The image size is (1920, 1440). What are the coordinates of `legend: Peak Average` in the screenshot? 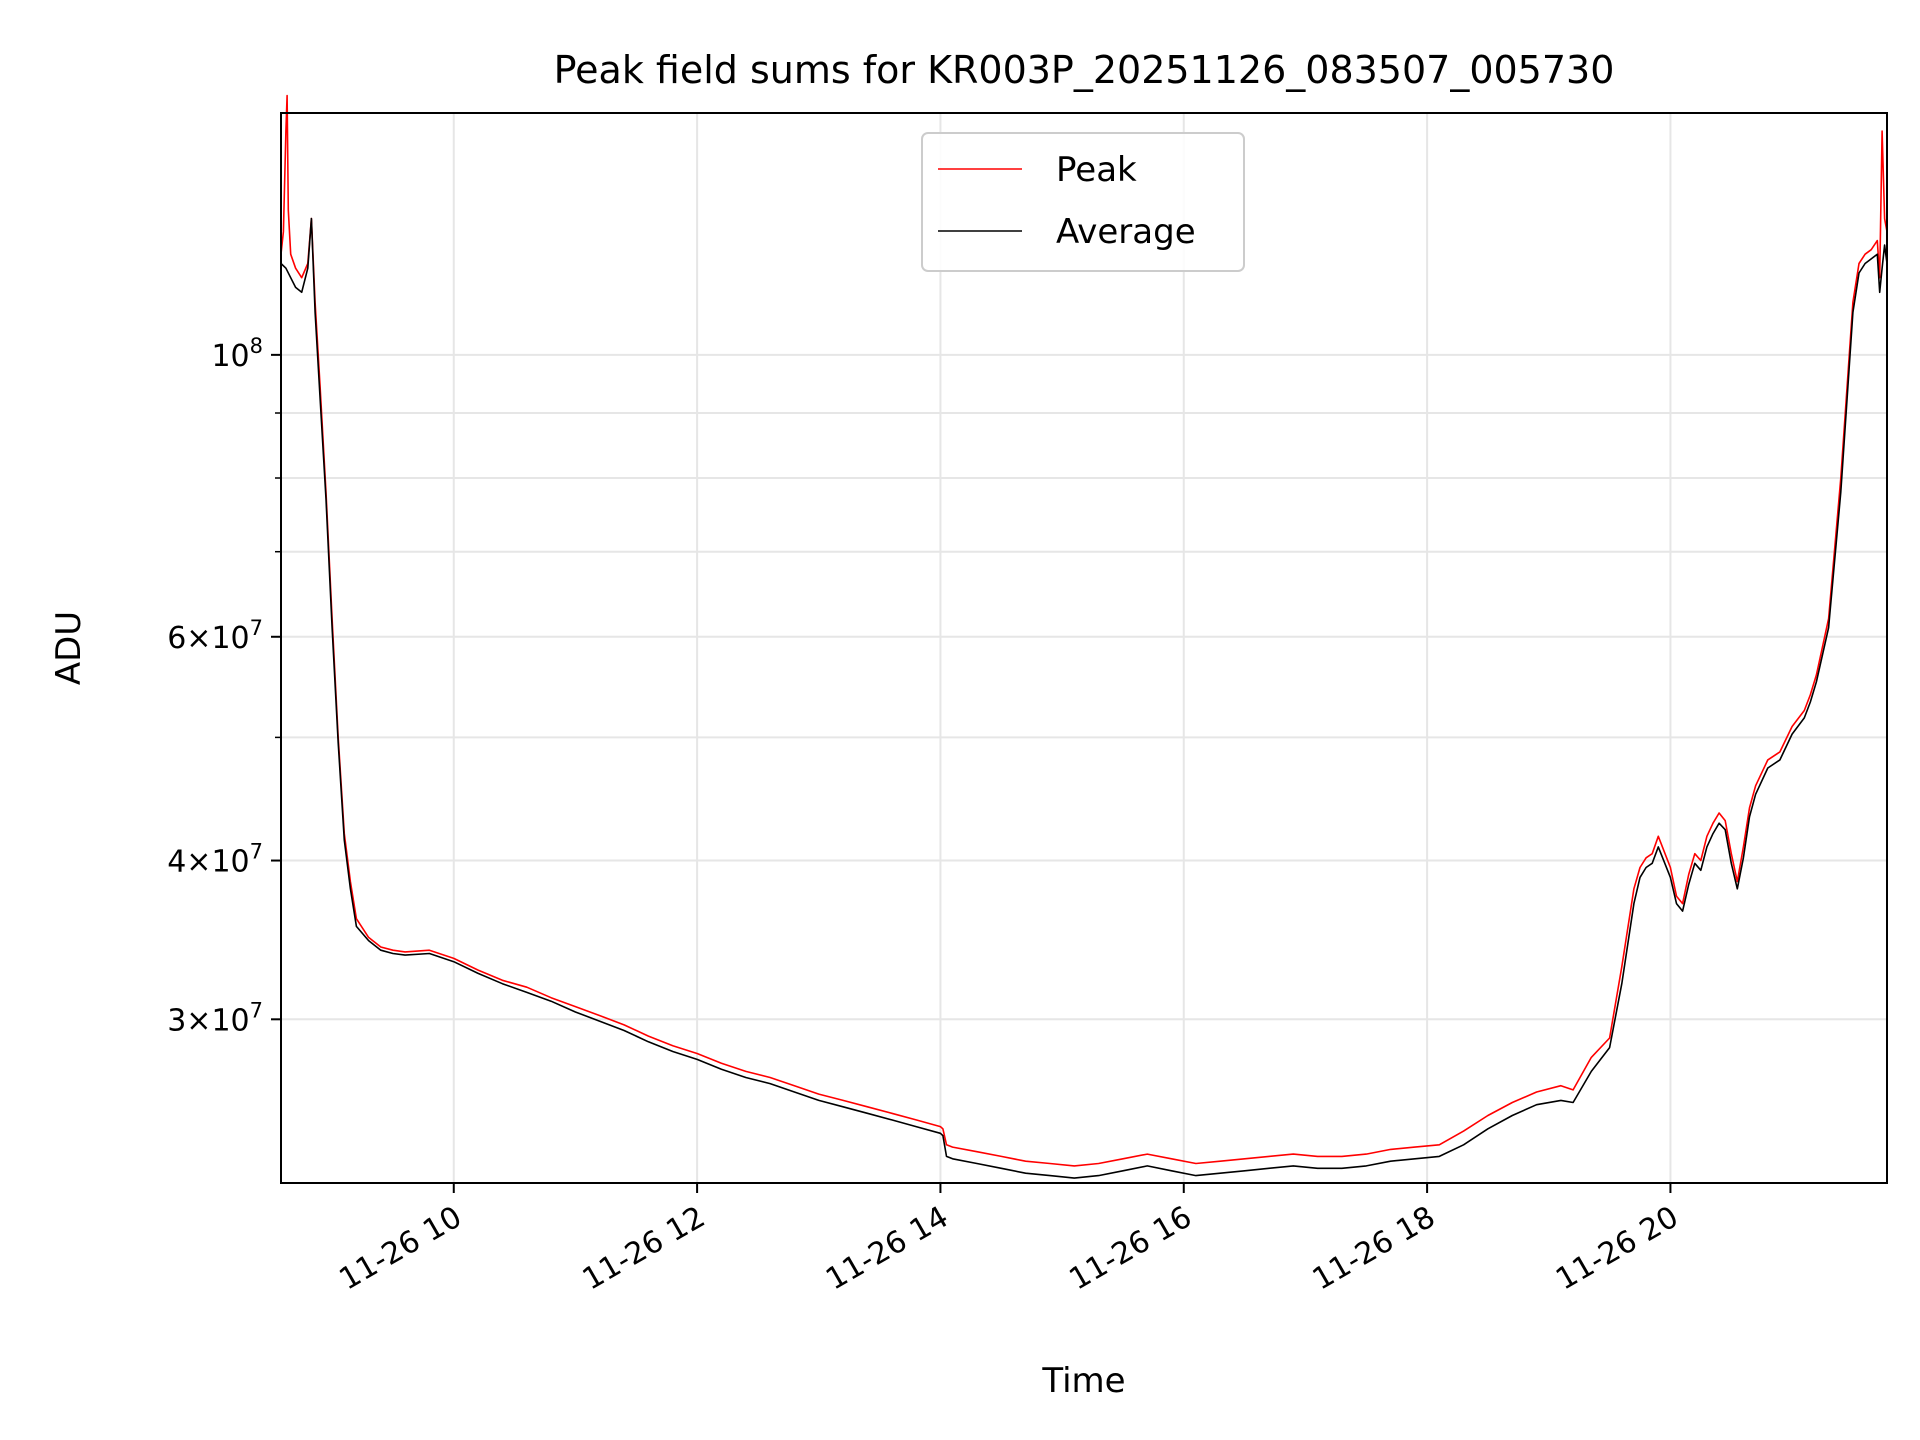 It's located at (1083, 202).